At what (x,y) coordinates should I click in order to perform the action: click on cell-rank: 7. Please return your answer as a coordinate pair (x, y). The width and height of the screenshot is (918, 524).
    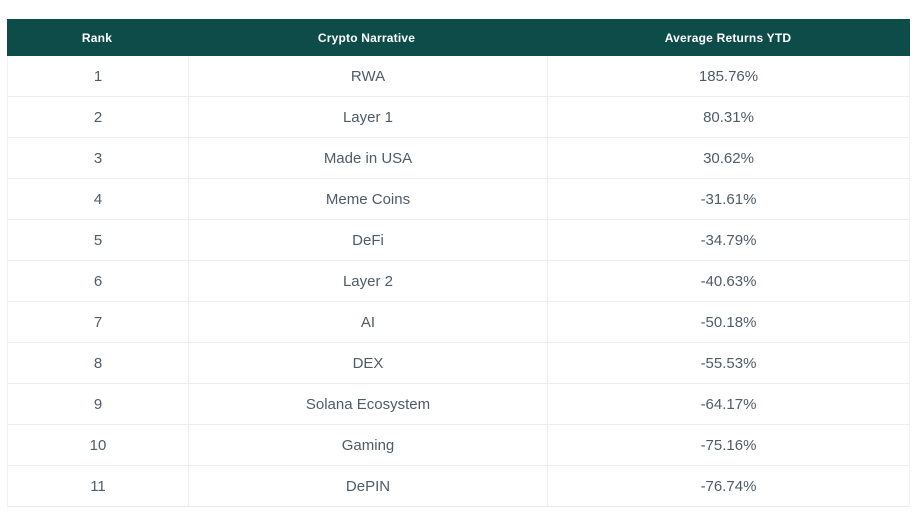
    Looking at the image, I should click on (98, 322).